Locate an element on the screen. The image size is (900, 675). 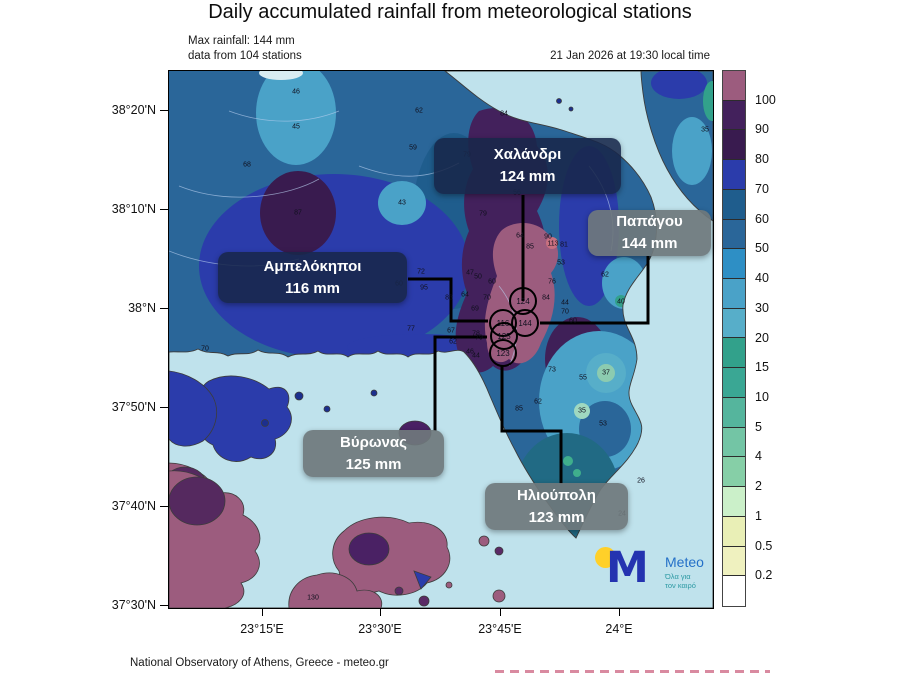
callout-Αμπελόκηποι: Αμπελόκηποι 116 mm is located at coordinates (312, 277).